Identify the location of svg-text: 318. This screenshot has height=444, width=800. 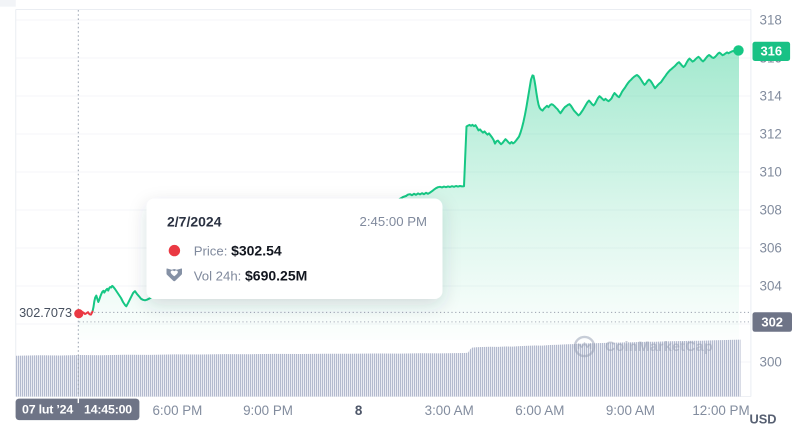
(771, 20).